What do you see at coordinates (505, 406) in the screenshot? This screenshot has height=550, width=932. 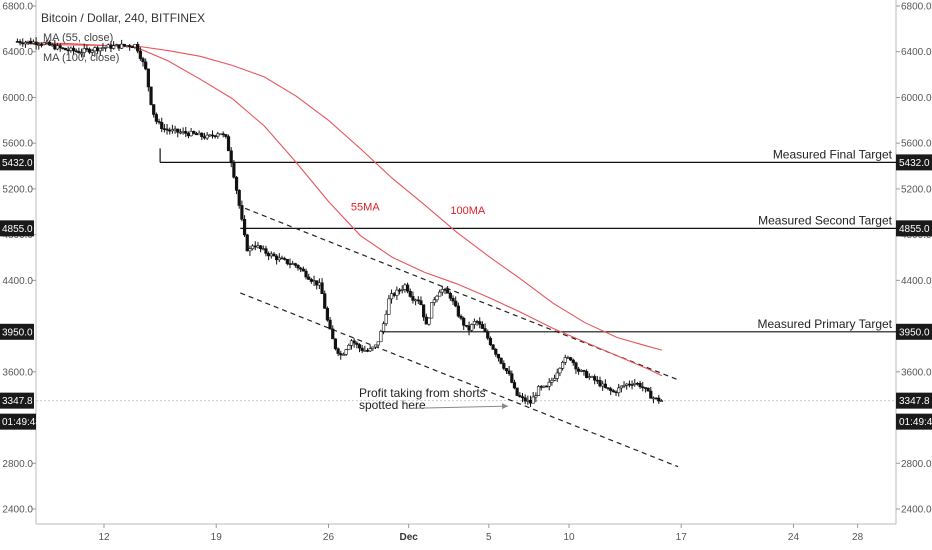 I see `annotation-arrow-head` at bounding box center [505, 406].